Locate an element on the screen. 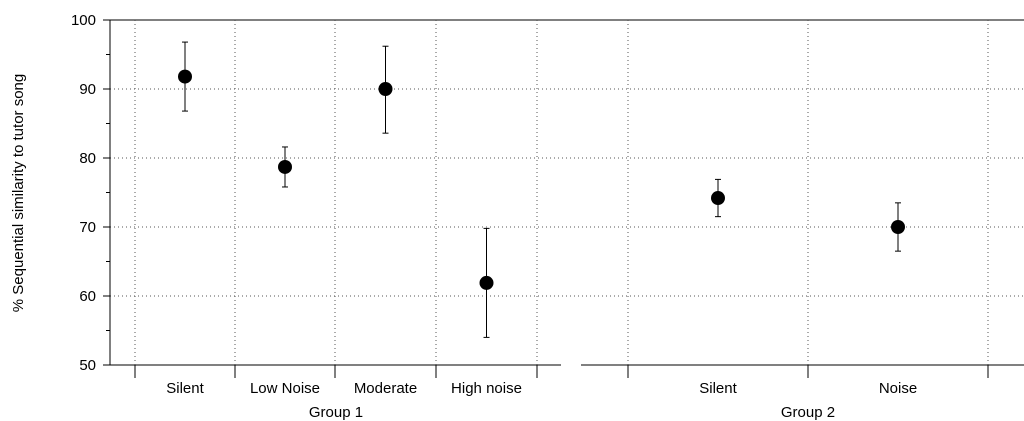  y-tick-label: 80 is located at coordinates (87, 158).